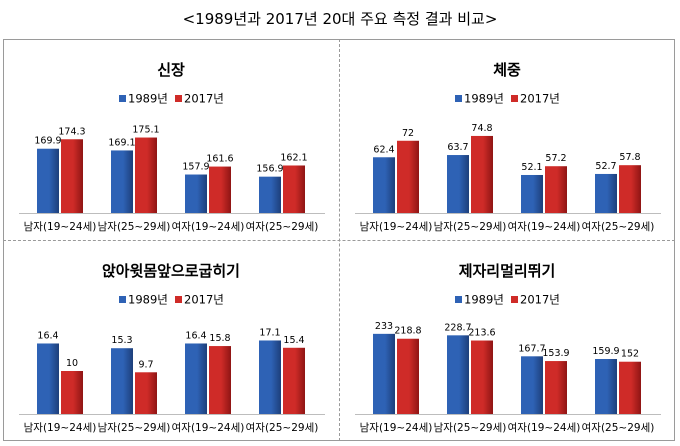  What do you see at coordinates (481, 333) in the screenshot?
I see `data-label-2017-1: 213.6` at bounding box center [481, 333].